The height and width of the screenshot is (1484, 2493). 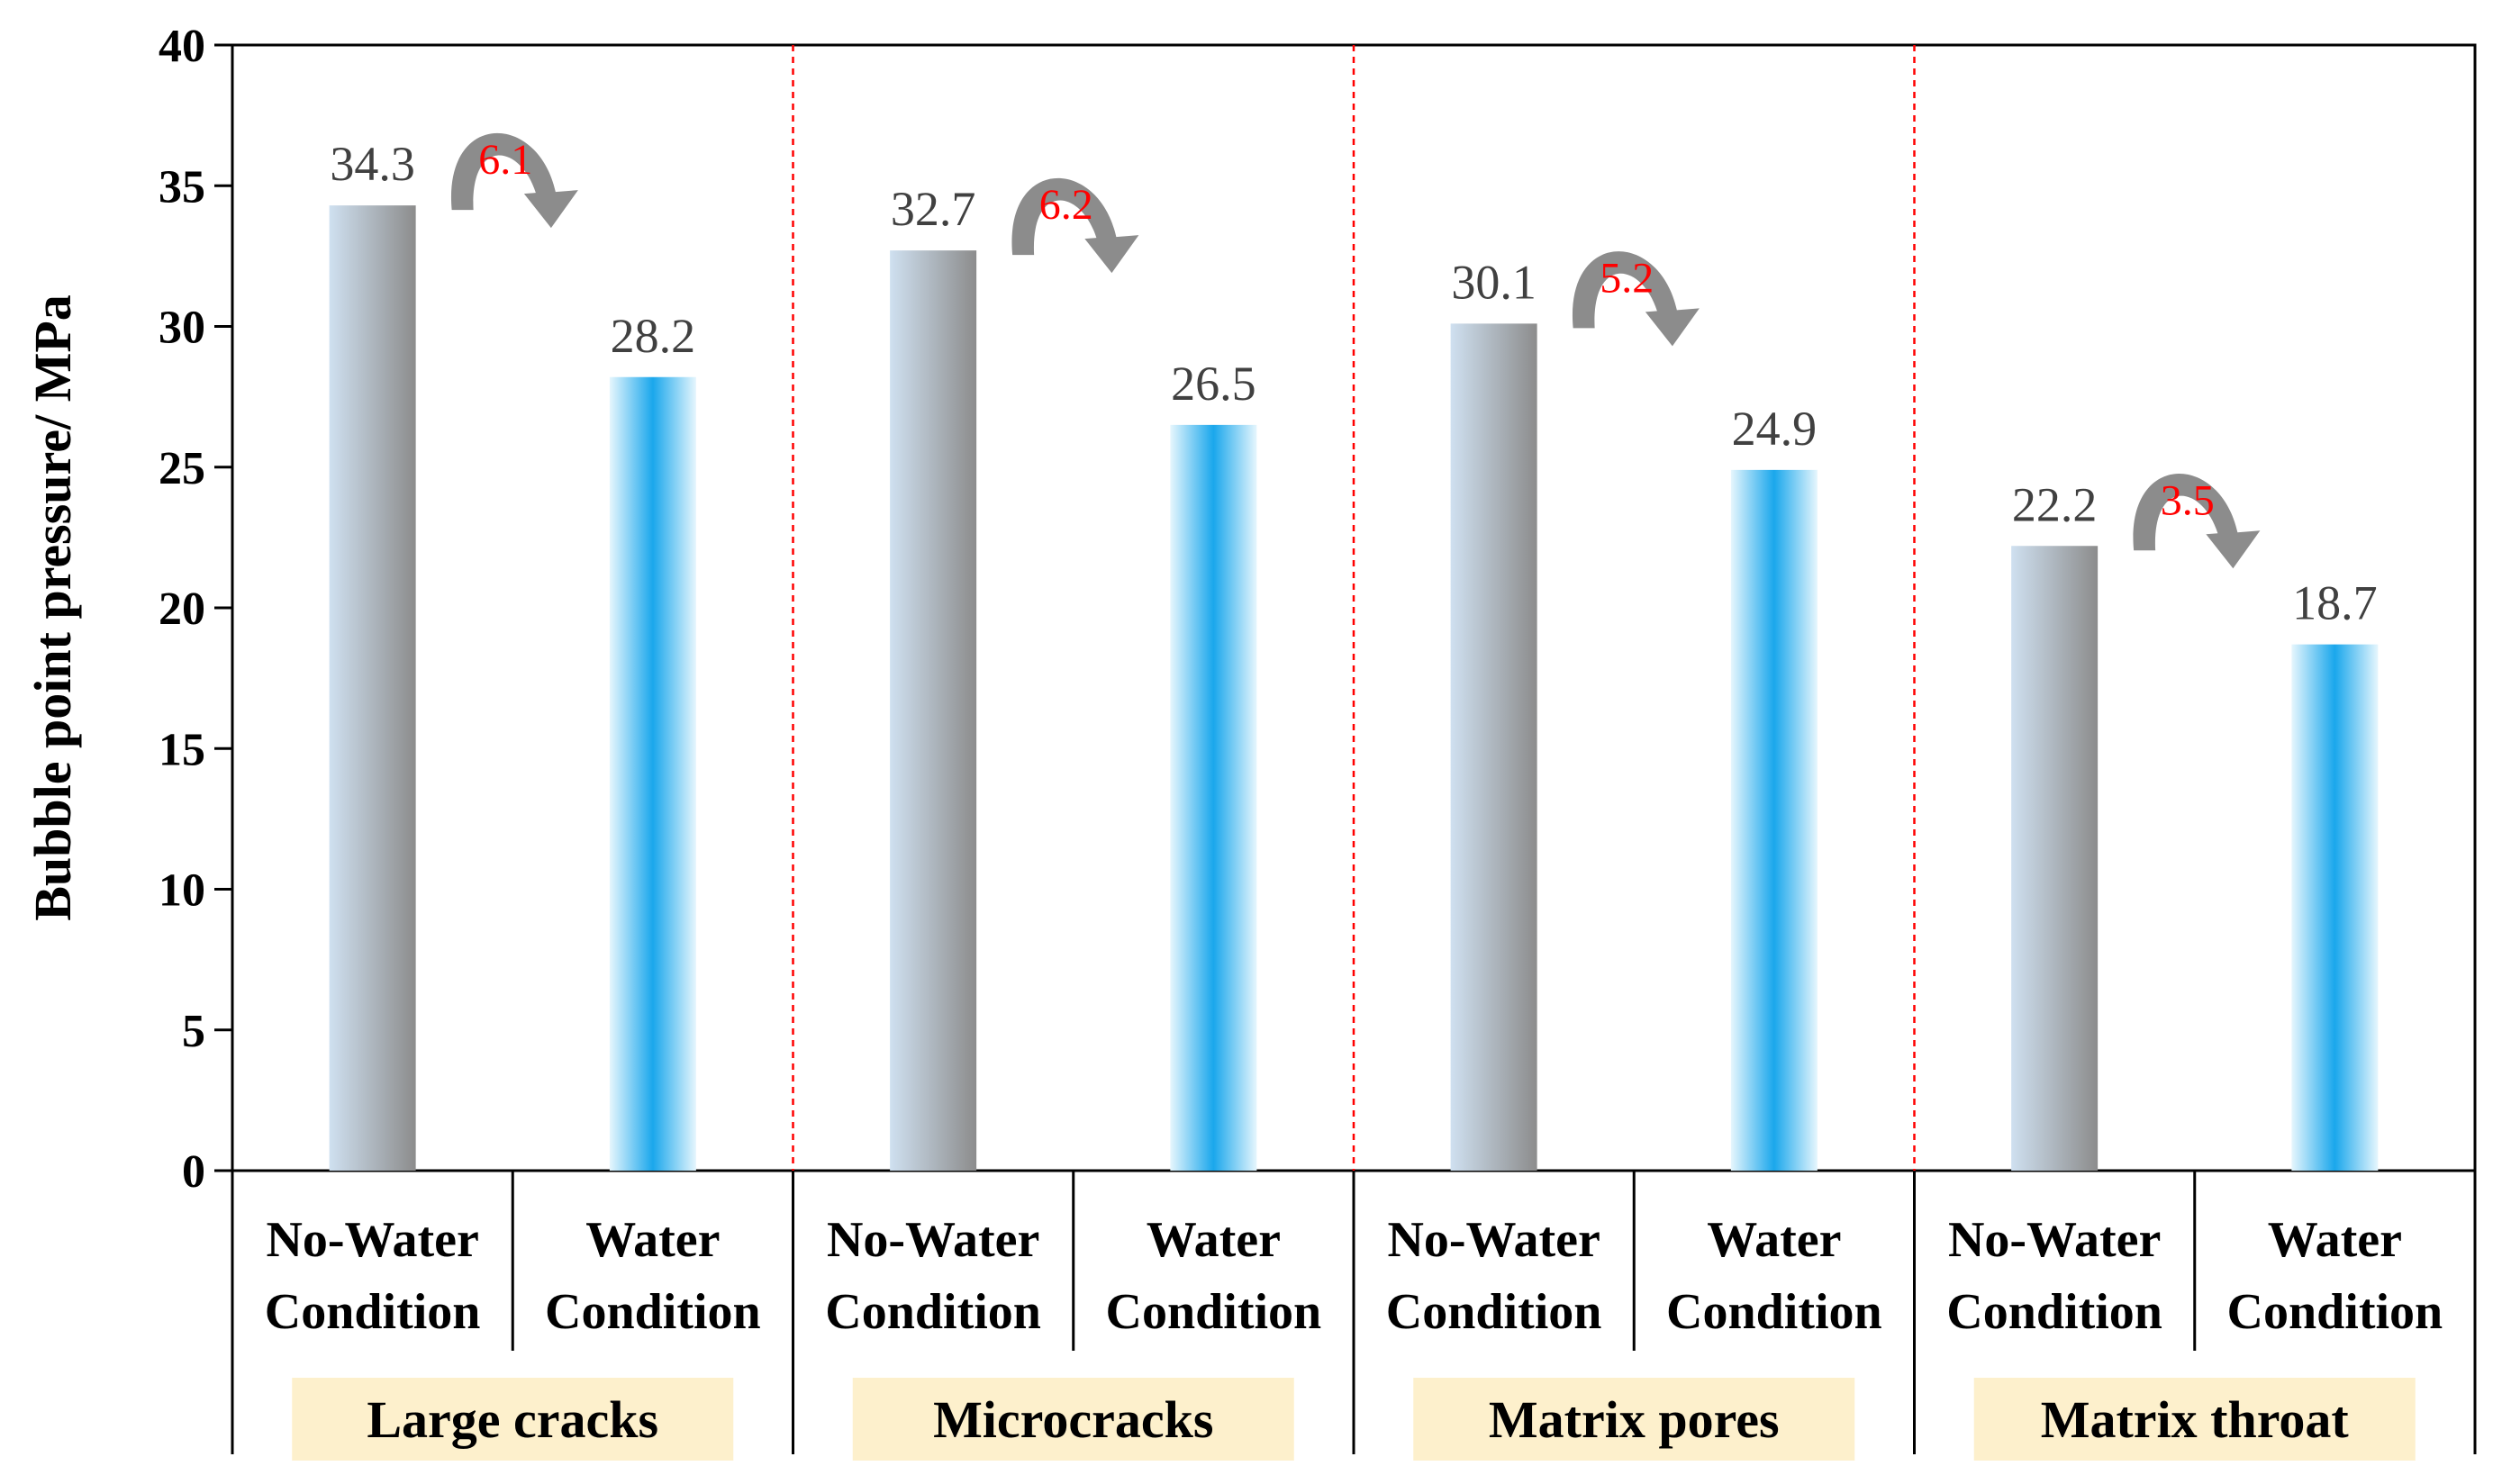 I want to click on group-label: Matrix throat, so click(x=2195, y=1419).